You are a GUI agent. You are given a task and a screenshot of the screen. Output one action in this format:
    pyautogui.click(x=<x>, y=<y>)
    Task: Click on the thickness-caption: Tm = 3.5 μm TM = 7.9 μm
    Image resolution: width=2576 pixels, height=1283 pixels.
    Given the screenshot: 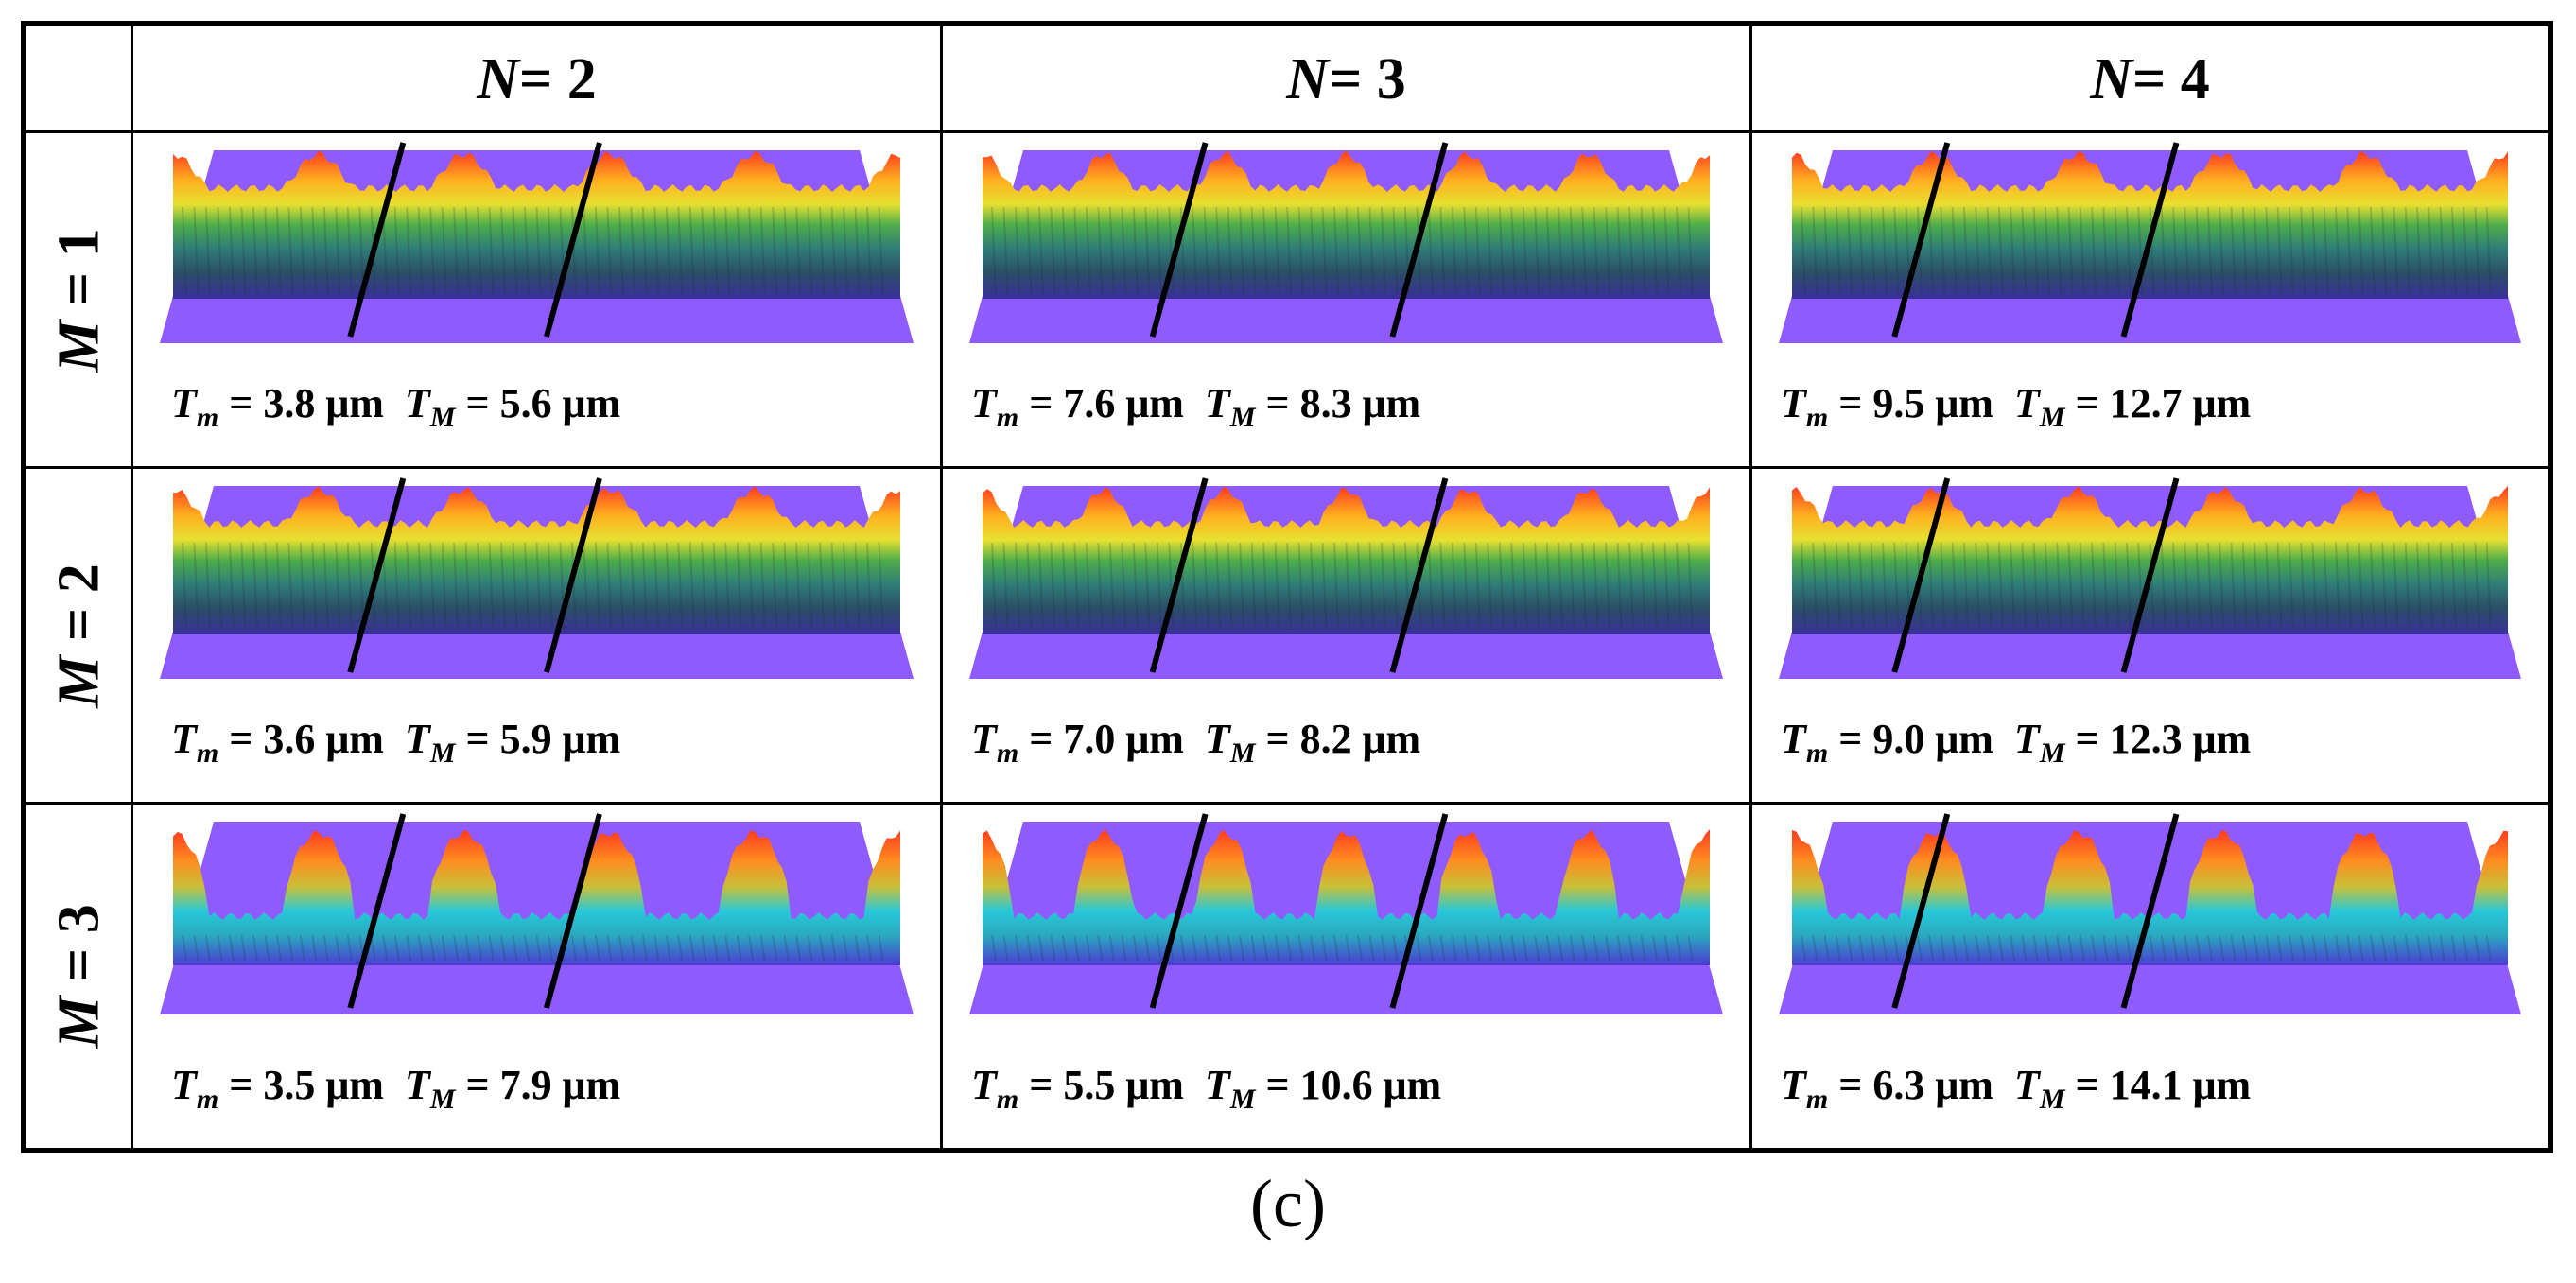 What is the action you would take?
    pyautogui.click(x=396, y=1088)
    